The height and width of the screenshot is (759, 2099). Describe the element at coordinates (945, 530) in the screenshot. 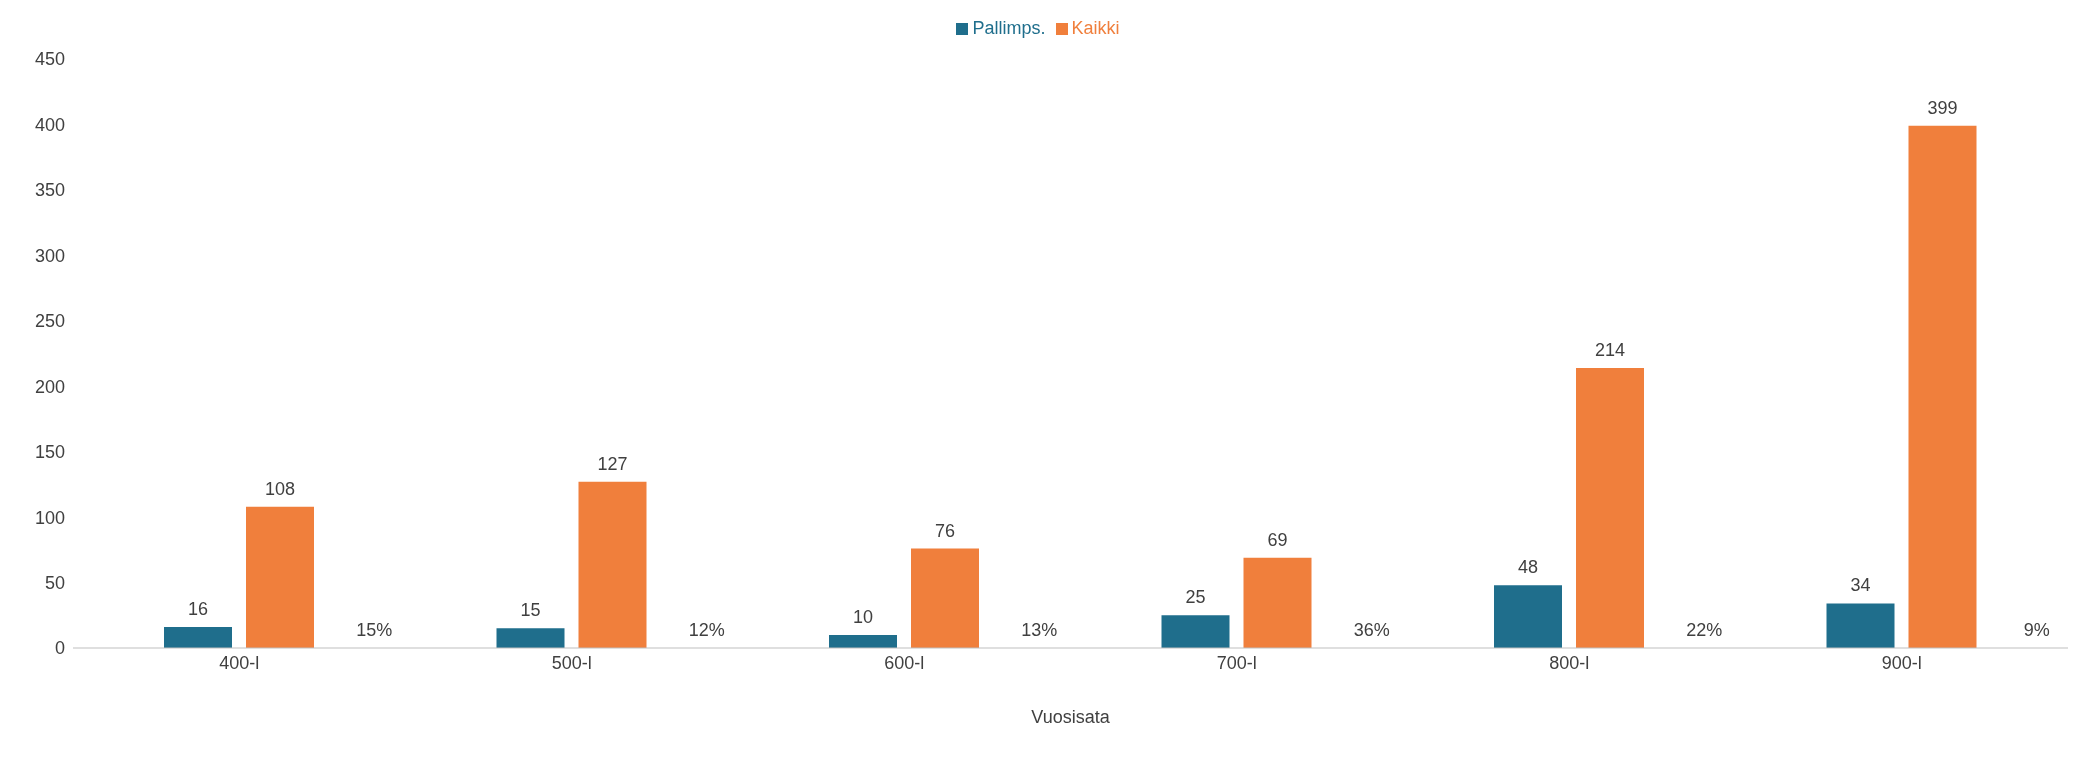

I see `data-label: 76` at that location.